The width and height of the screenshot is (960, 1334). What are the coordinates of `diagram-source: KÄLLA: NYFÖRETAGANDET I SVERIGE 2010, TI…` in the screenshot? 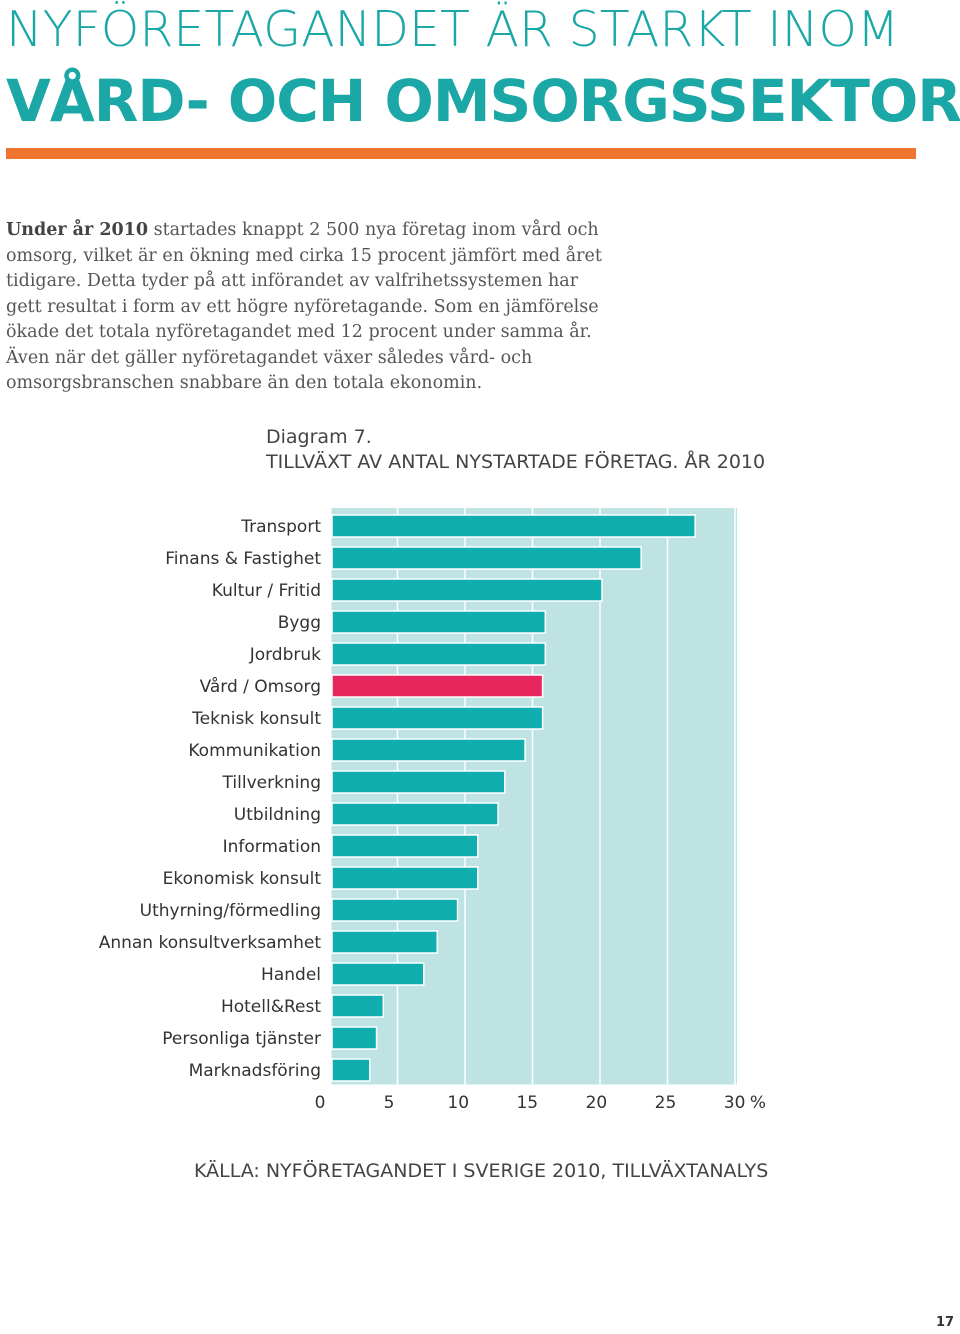 It's located at (481, 1171).